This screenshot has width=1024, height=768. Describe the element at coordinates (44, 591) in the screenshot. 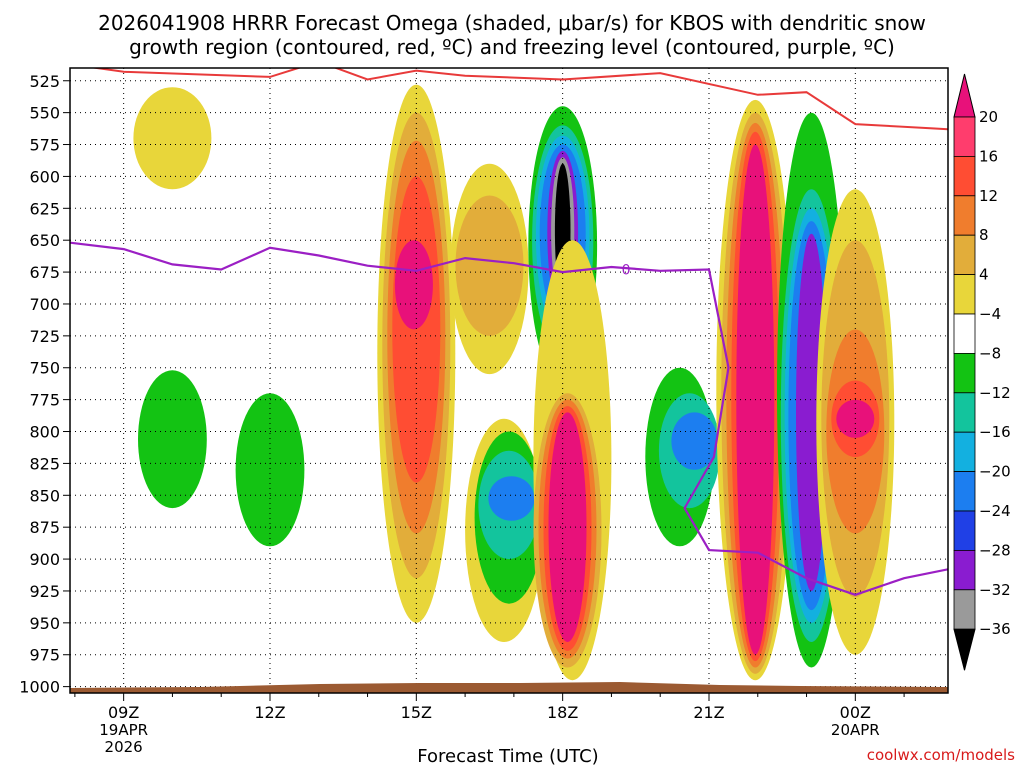

I see `y-tick-label-925: 925` at that location.